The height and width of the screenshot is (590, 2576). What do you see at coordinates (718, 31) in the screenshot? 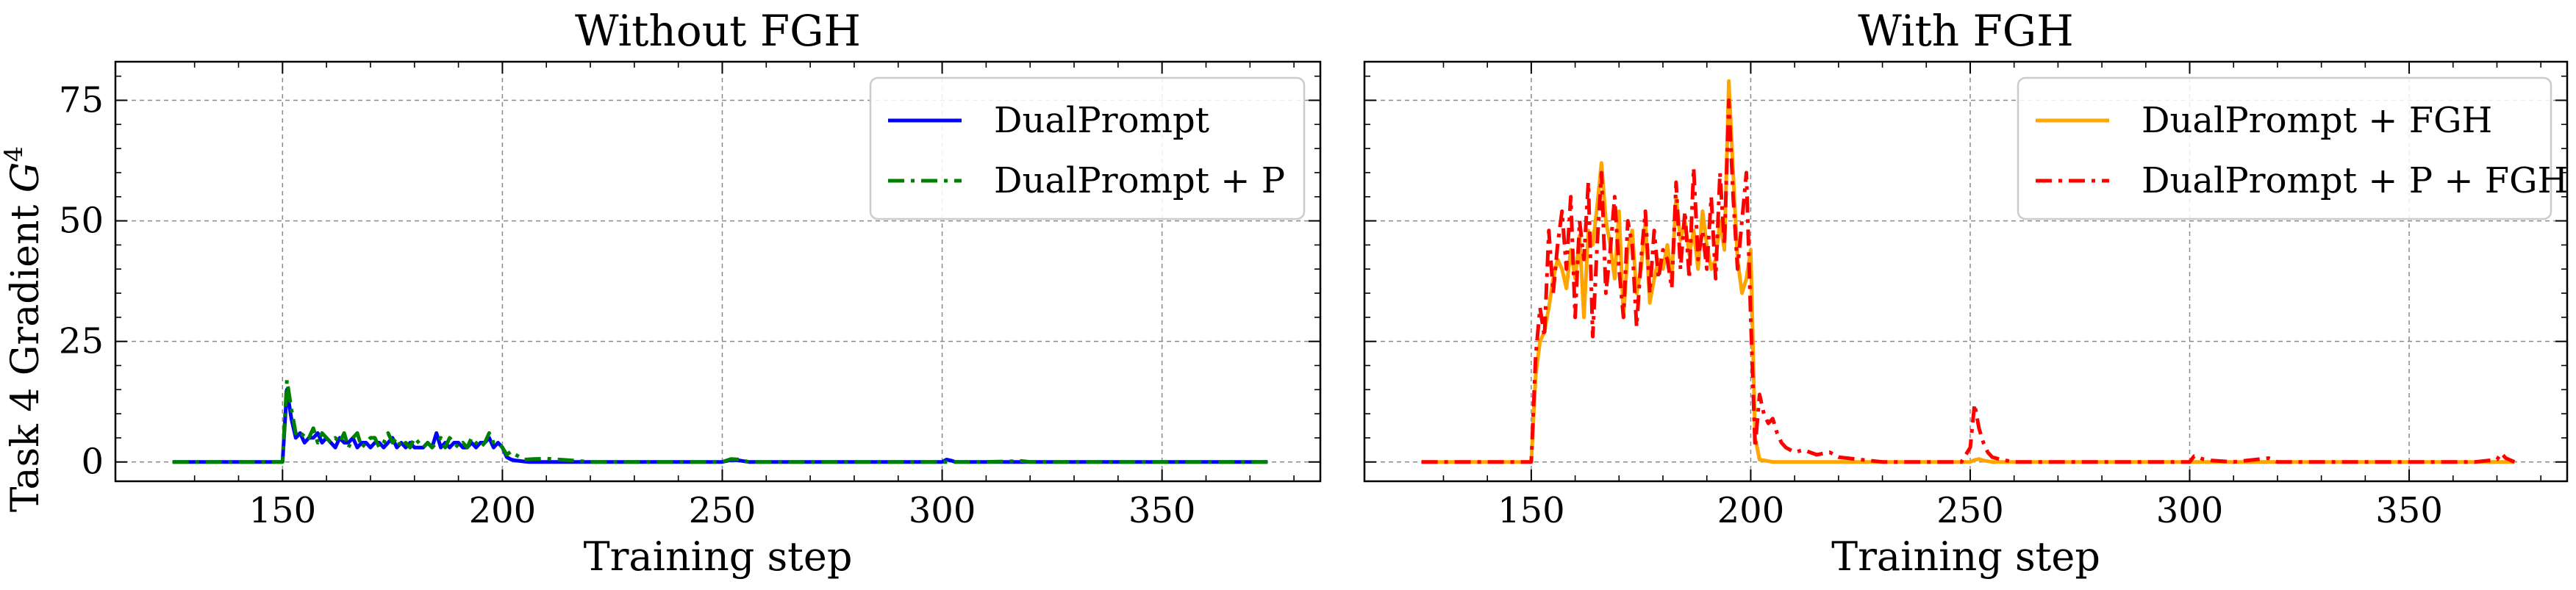
I see `chart-title: Without FGH` at bounding box center [718, 31].